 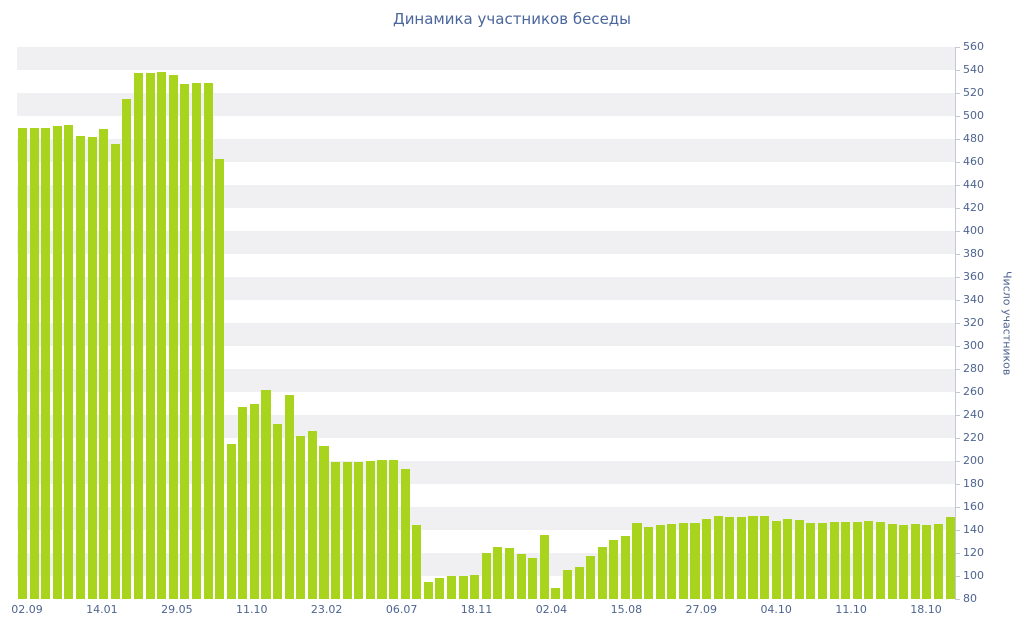 What do you see at coordinates (973, 299) in the screenshot?
I see `y-tick-label: 340` at bounding box center [973, 299].